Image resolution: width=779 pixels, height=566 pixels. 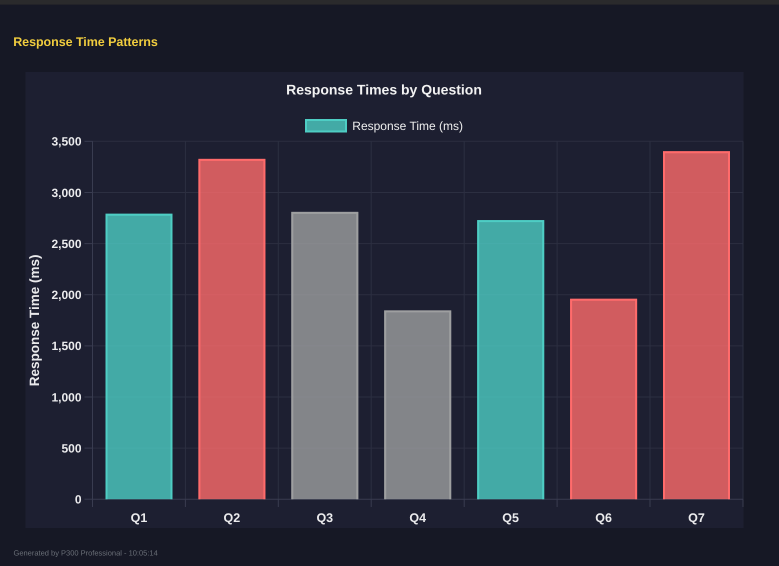 I want to click on svg-text: 500, so click(x=71, y=448).